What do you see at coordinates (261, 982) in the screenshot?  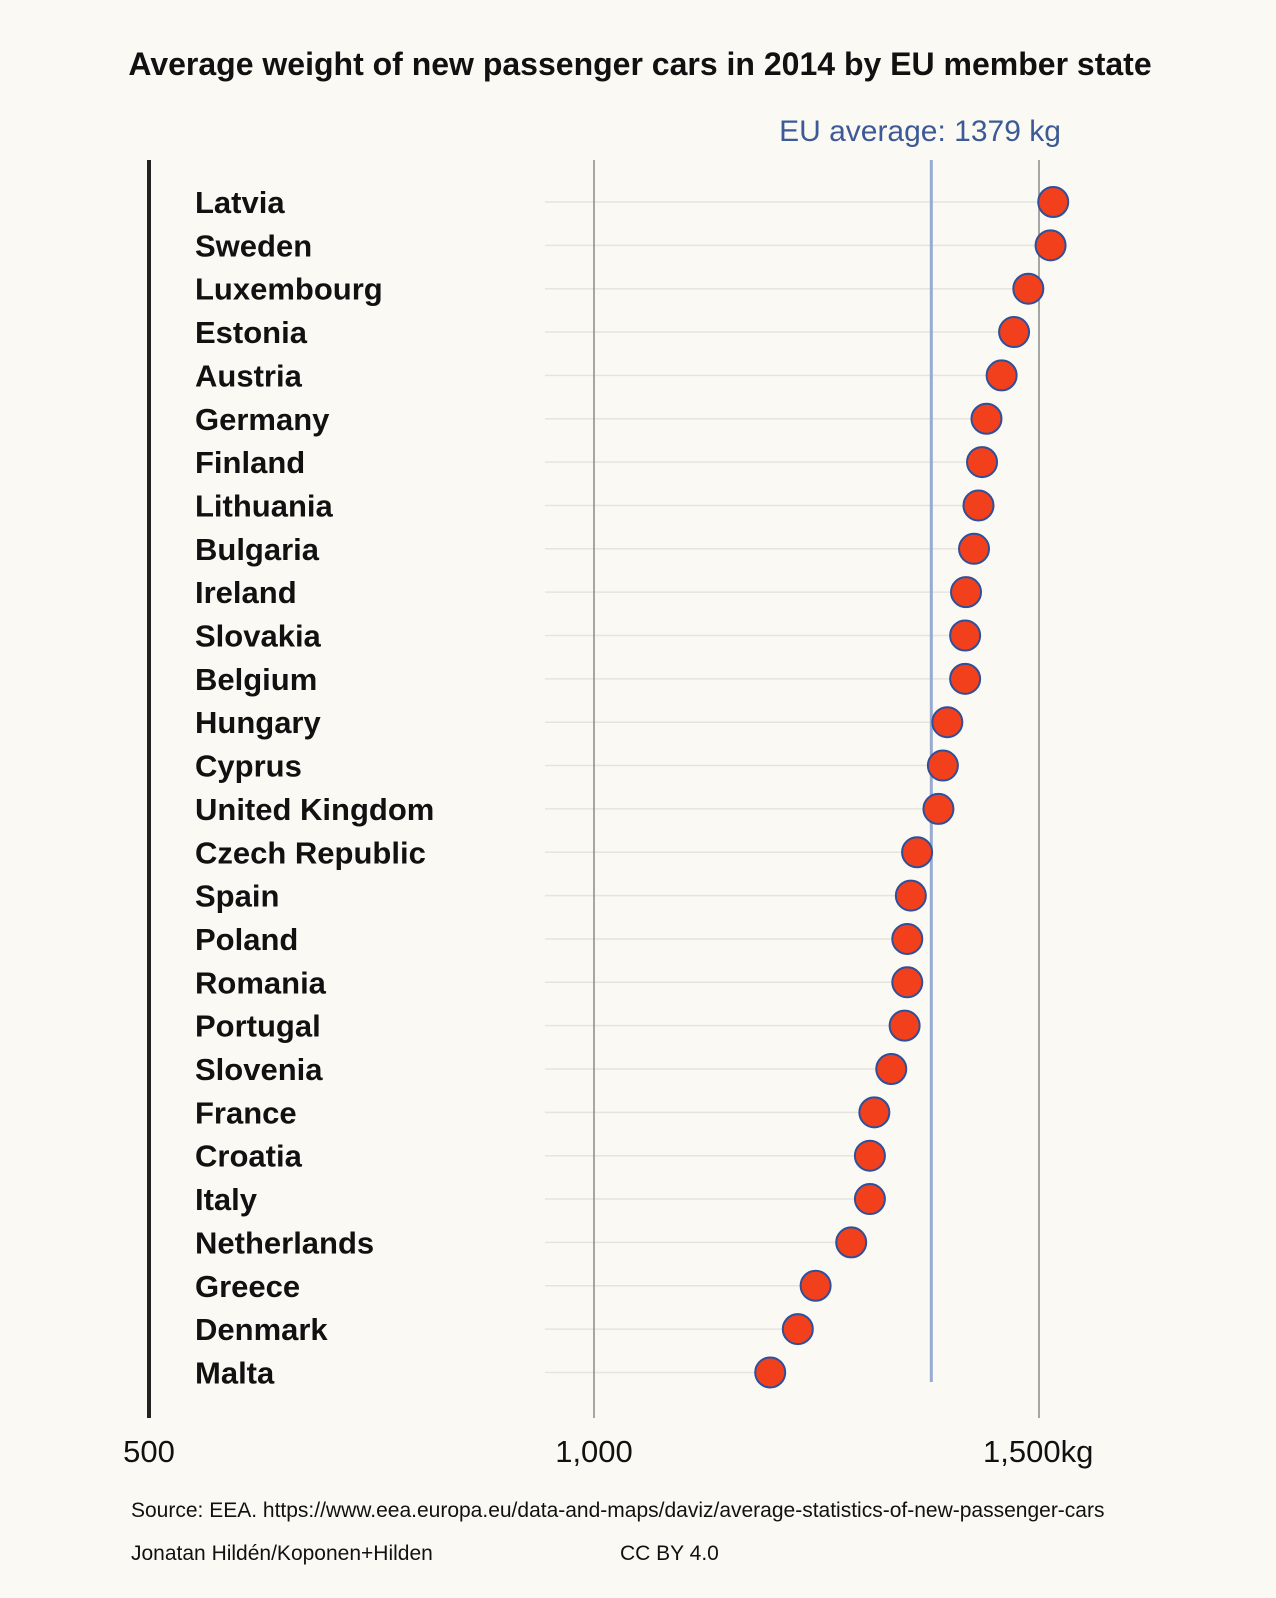 I see `country-label: Romania` at bounding box center [261, 982].